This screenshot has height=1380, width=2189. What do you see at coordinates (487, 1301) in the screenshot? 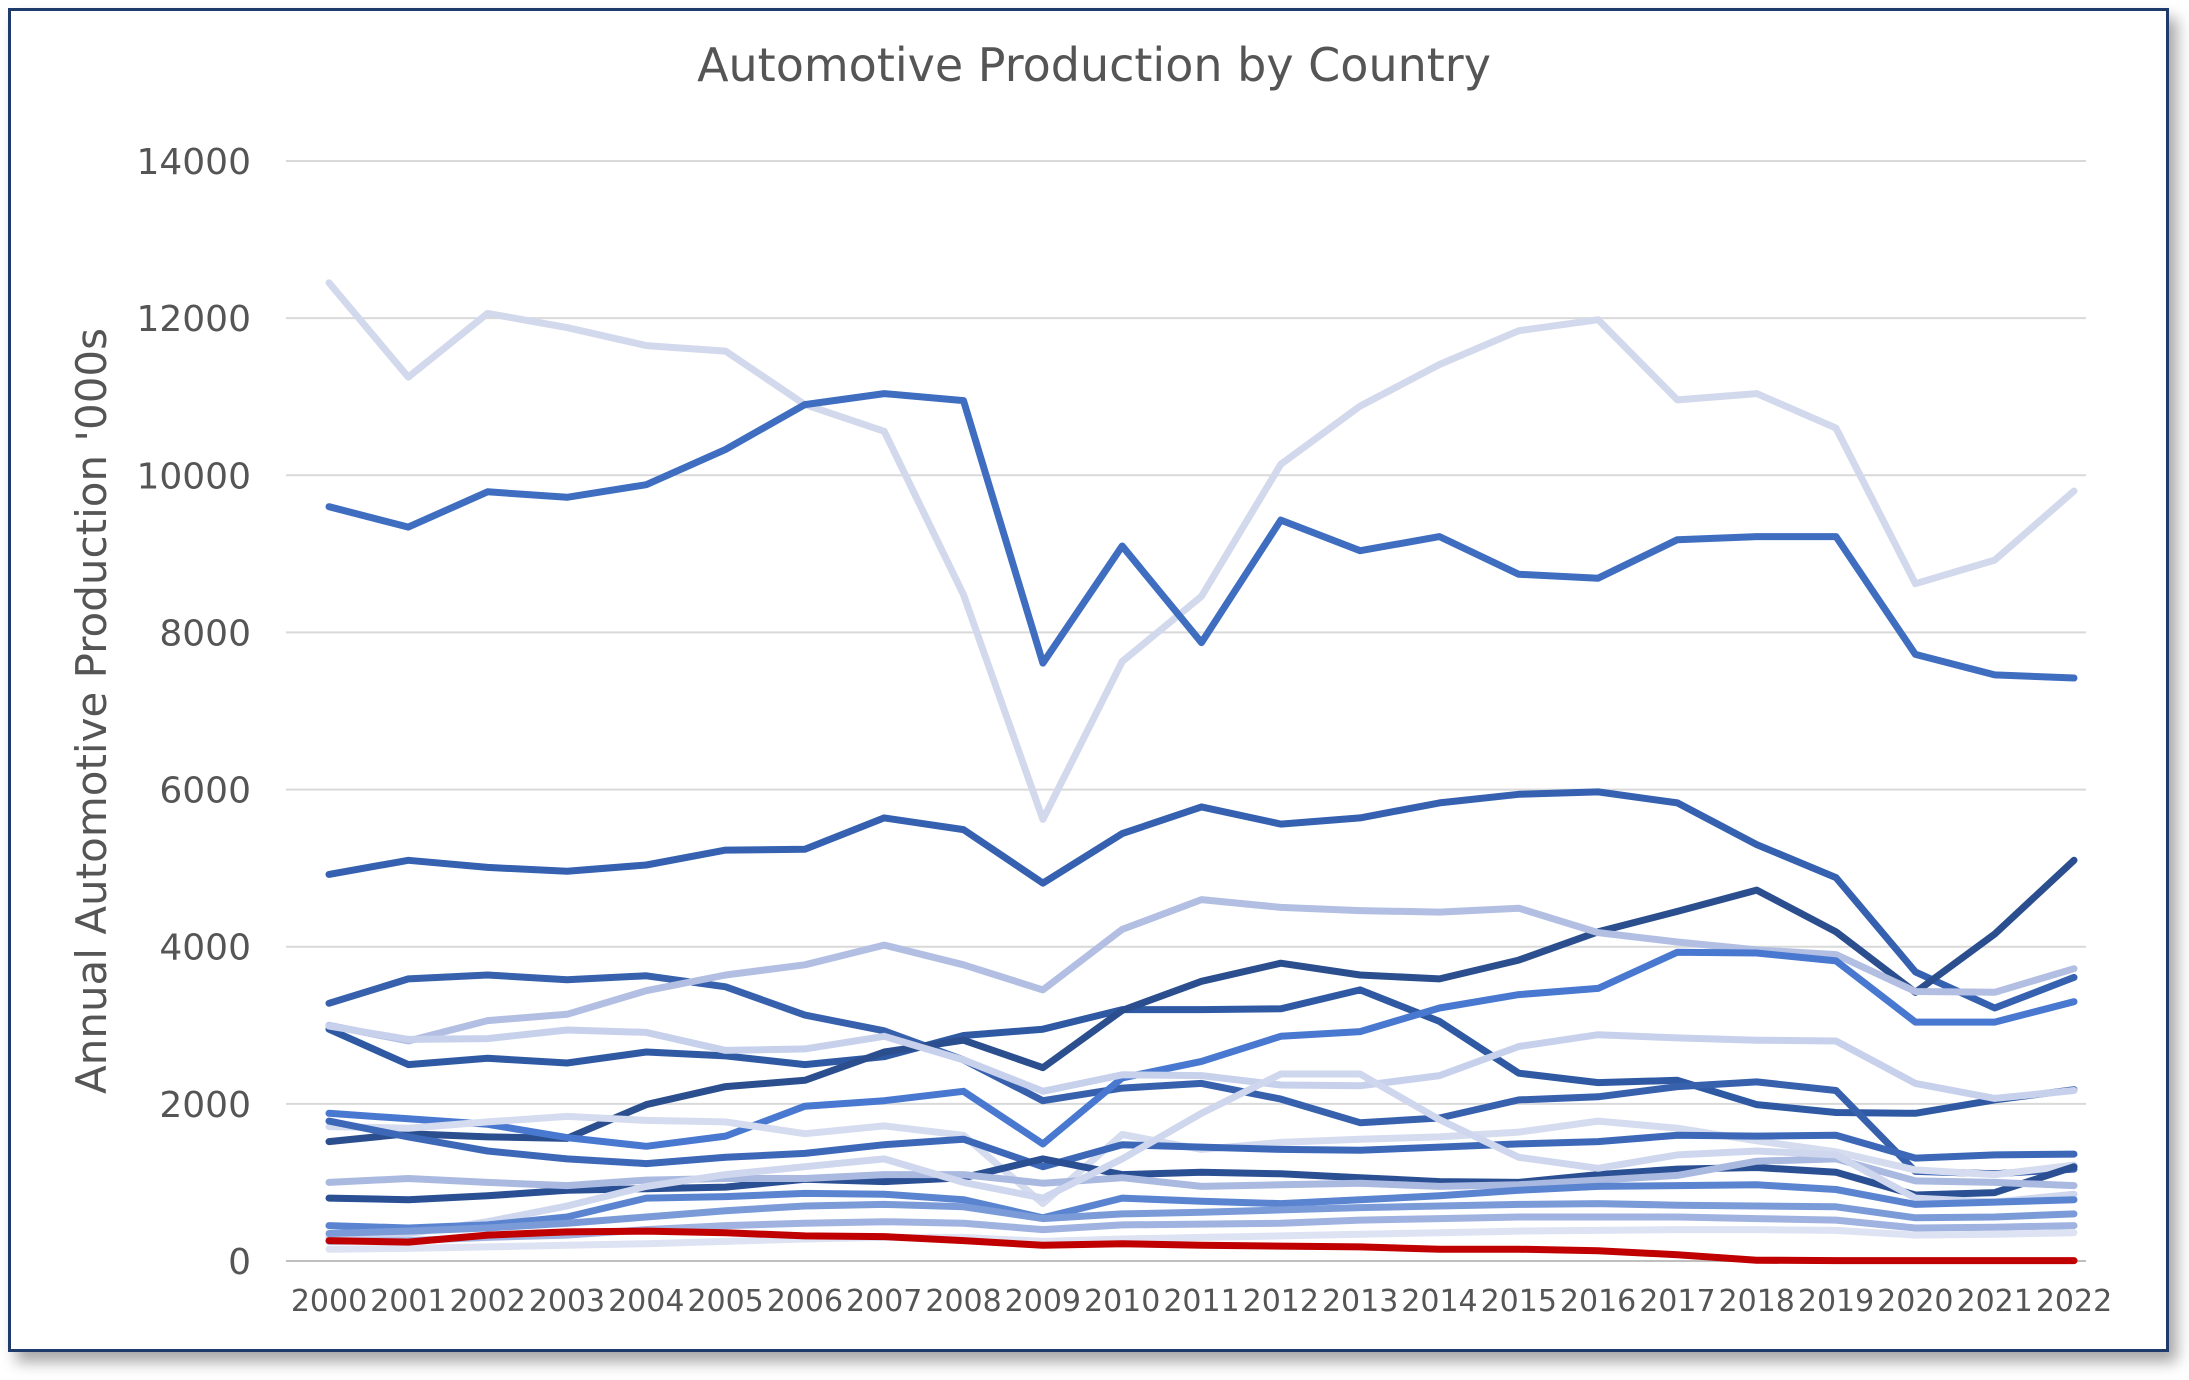
I see `x-tick-label: 2002` at bounding box center [487, 1301].